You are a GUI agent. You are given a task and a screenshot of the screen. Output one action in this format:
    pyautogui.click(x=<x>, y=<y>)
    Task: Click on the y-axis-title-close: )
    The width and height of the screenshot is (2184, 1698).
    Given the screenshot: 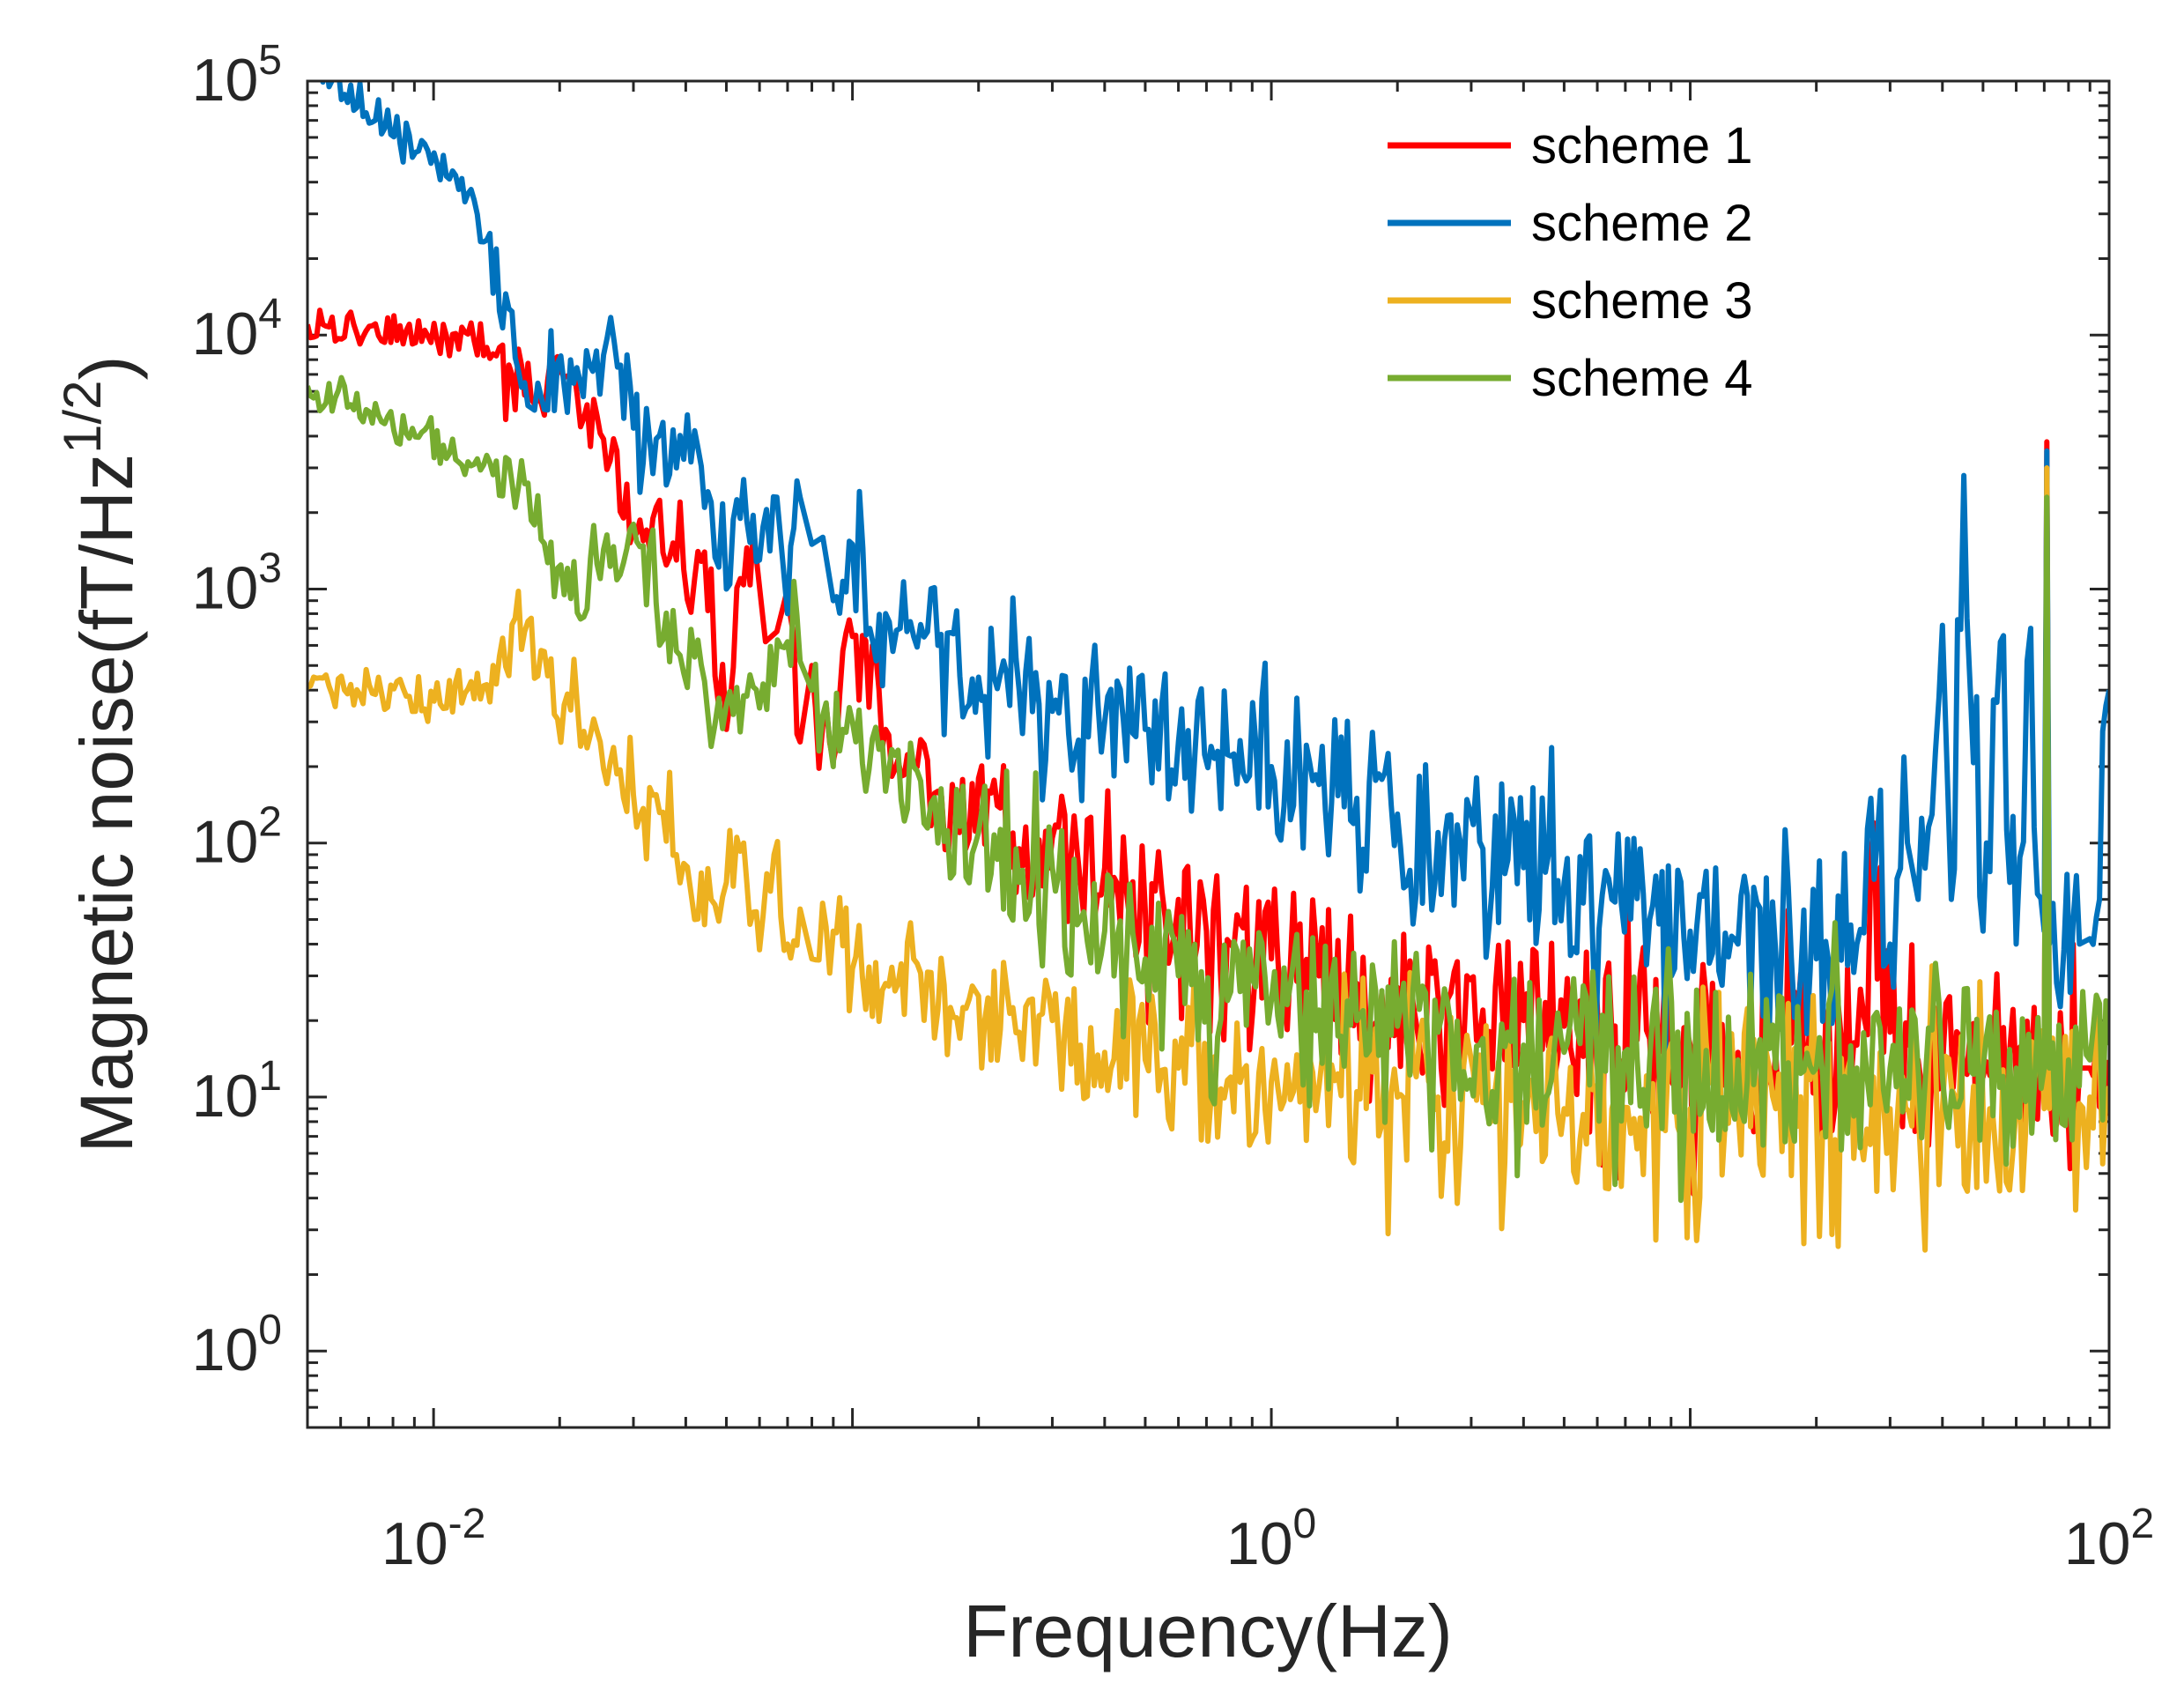 What is the action you would take?
    pyautogui.click(x=106, y=368)
    